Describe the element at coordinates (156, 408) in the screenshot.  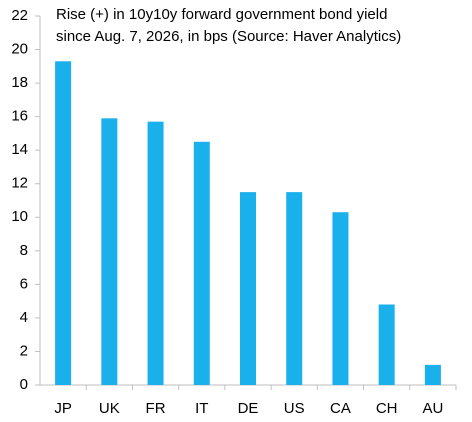
I see `x-tick-label: FR` at that location.